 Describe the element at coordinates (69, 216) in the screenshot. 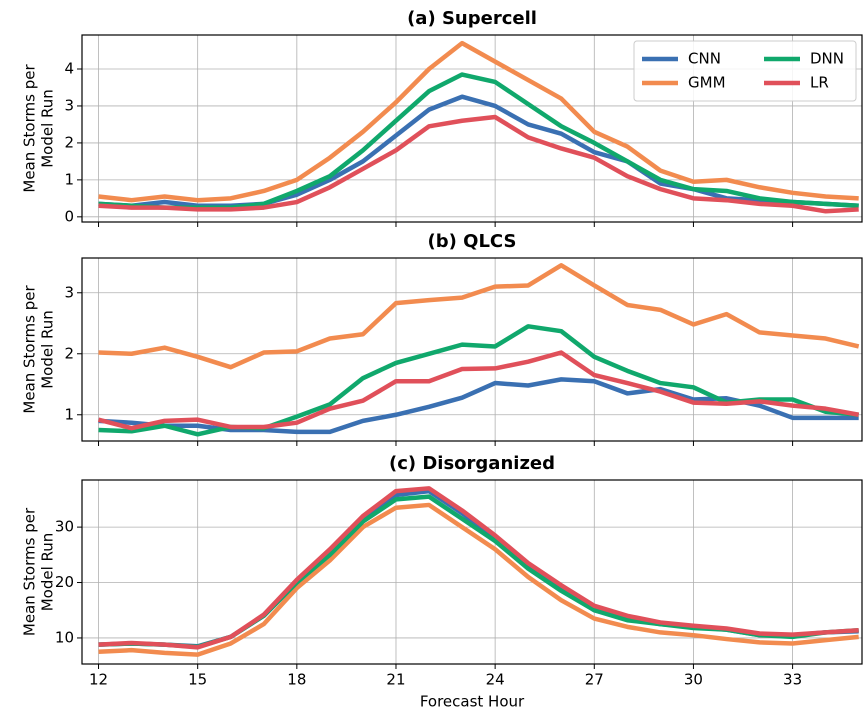

I see `y-tick-label: 0` at that location.